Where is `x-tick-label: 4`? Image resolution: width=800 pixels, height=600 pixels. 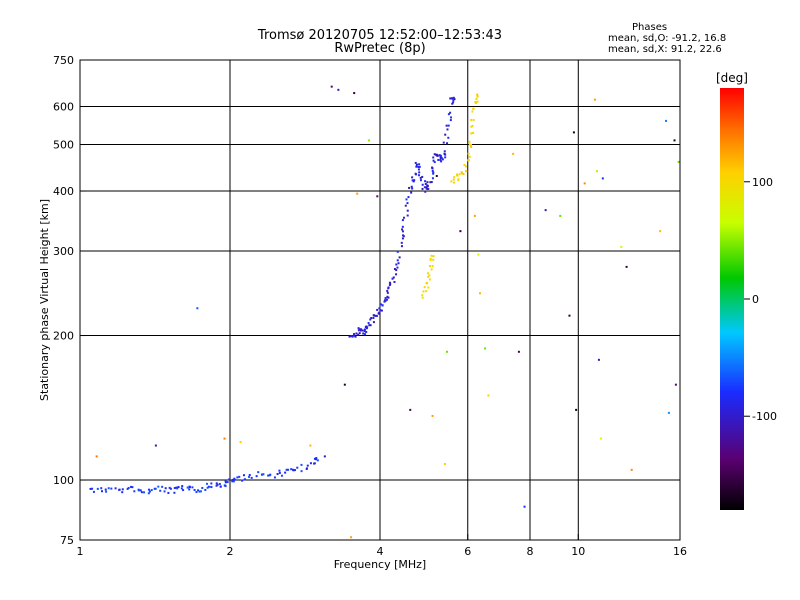
x-tick-label: 4 is located at coordinates (380, 551).